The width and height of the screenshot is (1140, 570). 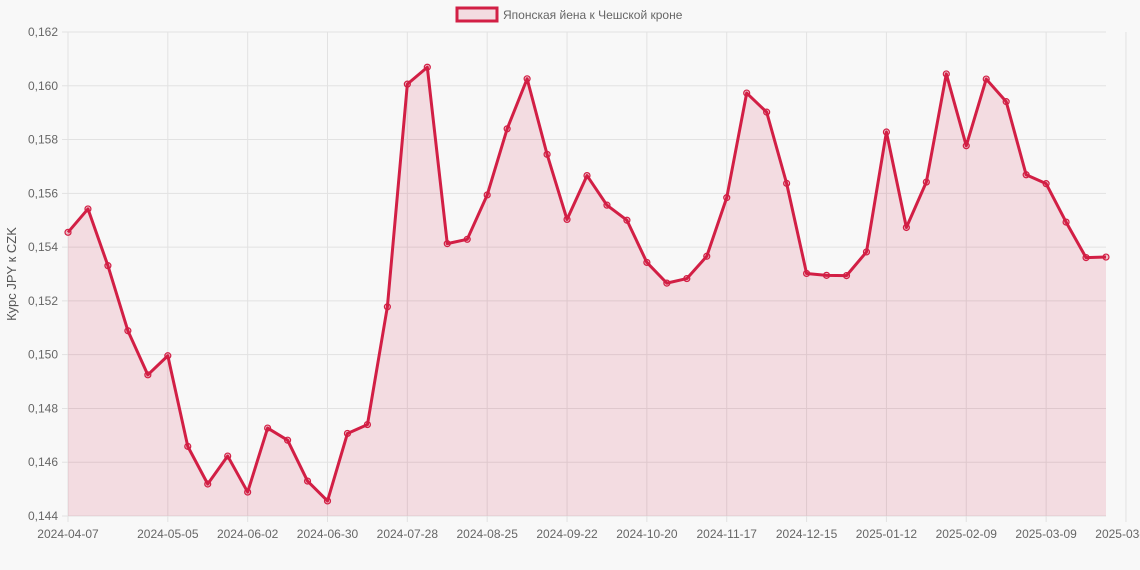 What do you see at coordinates (43, 32) in the screenshot?
I see `y-tick-label: 0,162` at bounding box center [43, 32].